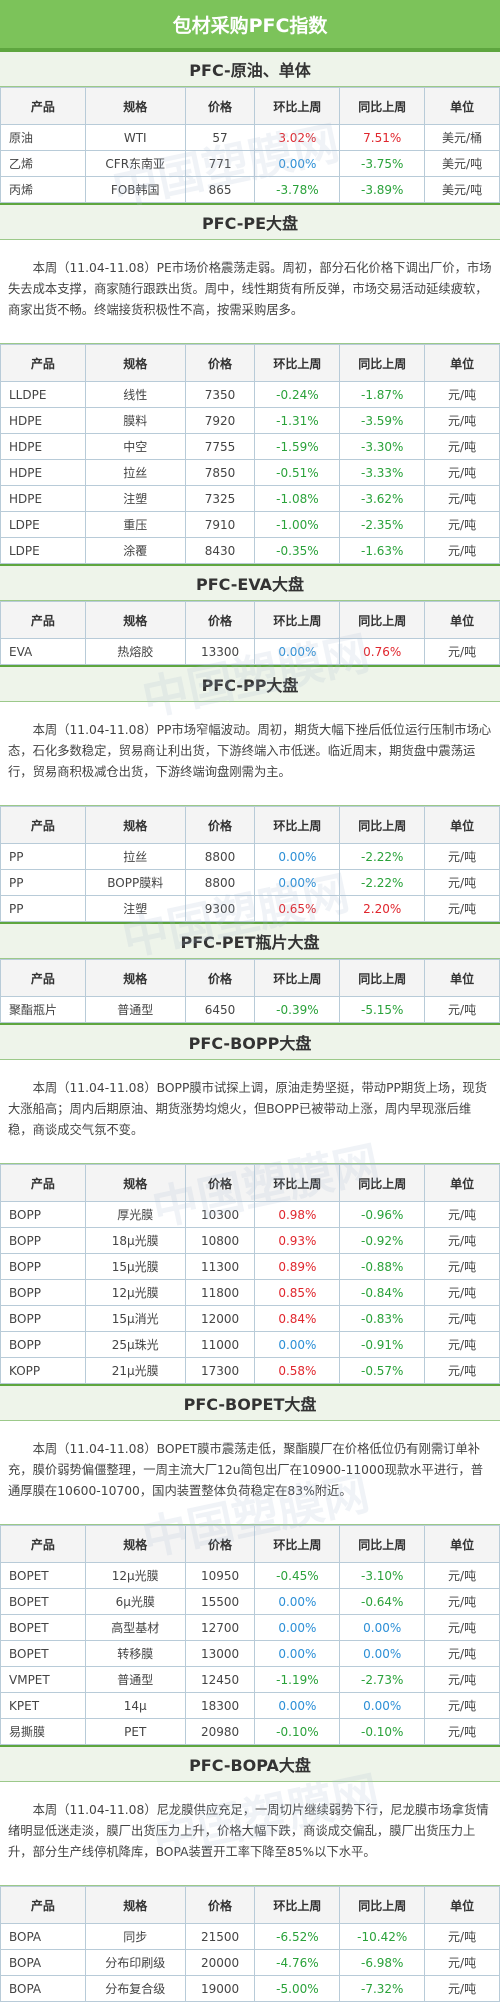 This screenshot has width=500, height=2005. What do you see at coordinates (220, 1601) in the screenshot?
I see `cell: 15500` at bounding box center [220, 1601].